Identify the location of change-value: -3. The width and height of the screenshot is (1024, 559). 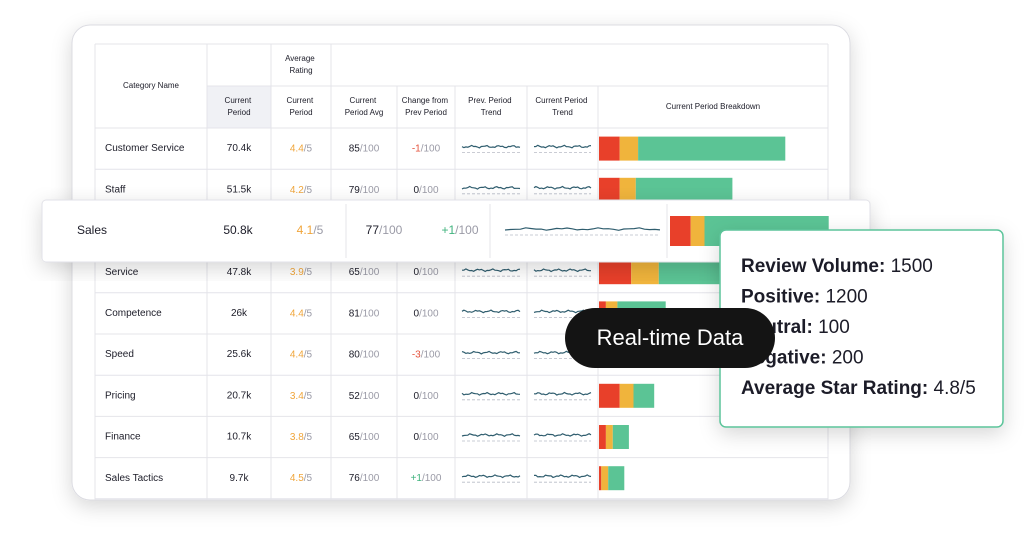
(416, 354).